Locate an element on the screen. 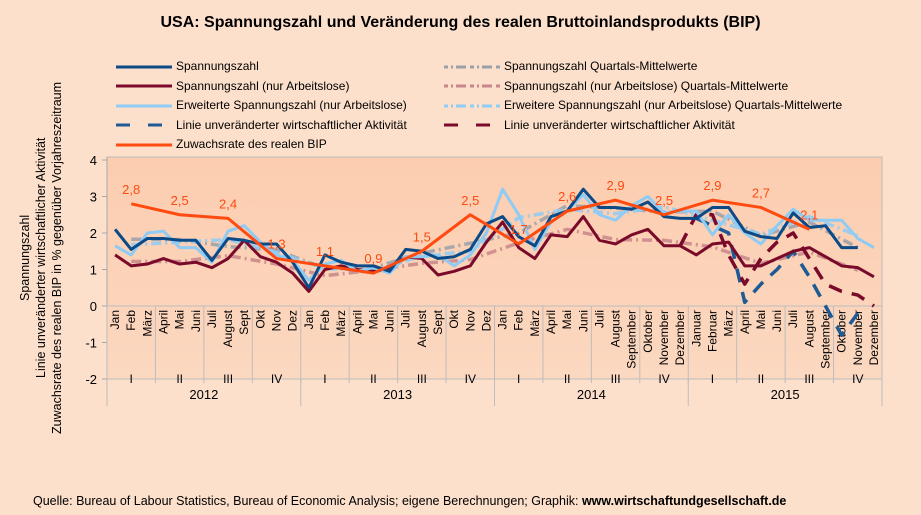 The image size is (921, 515). y-tick-label: 3 is located at coordinates (93, 197).